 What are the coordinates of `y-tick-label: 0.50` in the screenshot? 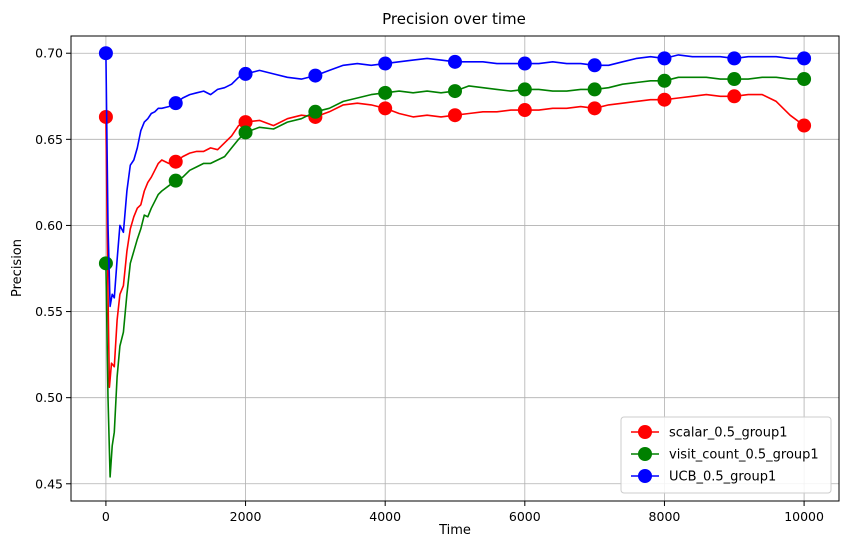 It's located at (49, 397).